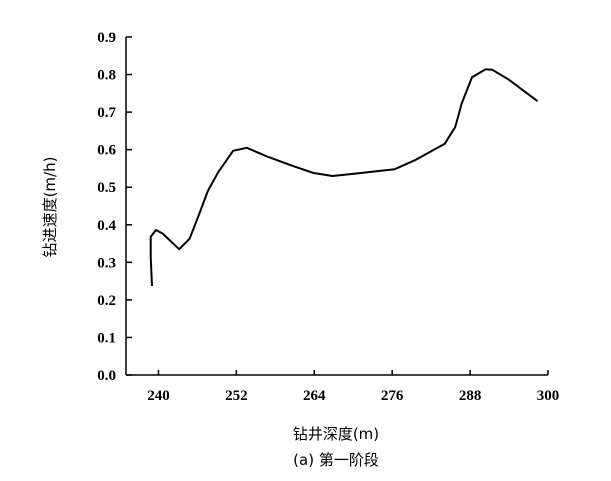  What do you see at coordinates (336, 434) in the screenshot?
I see `x-axis-label: 钻井深度(m)` at bounding box center [336, 434].